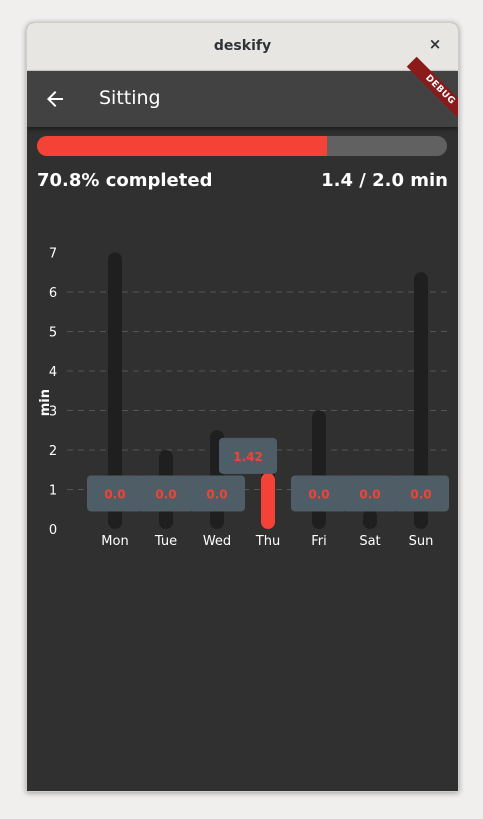  I want to click on y-tick-label: 6, so click(53, 293).